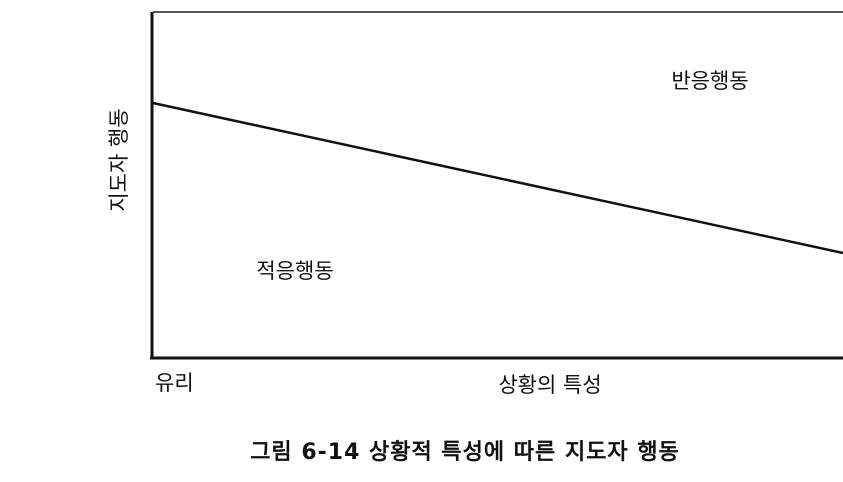  I want to click on x-axis-start-label: 유리, so click(174, 383).